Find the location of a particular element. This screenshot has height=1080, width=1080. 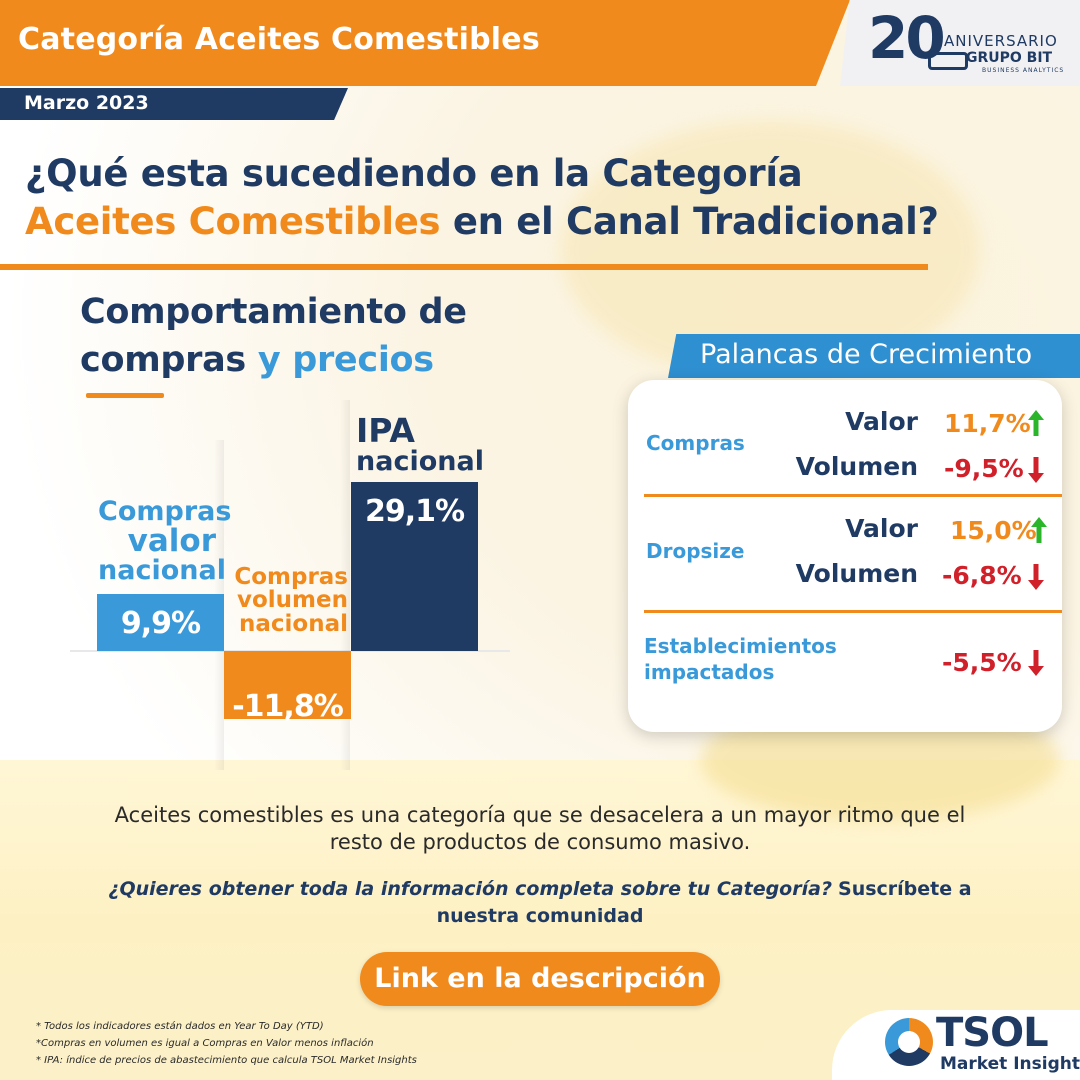

tsol-brand-name: TSOL is located at coordinates (992, 1033).